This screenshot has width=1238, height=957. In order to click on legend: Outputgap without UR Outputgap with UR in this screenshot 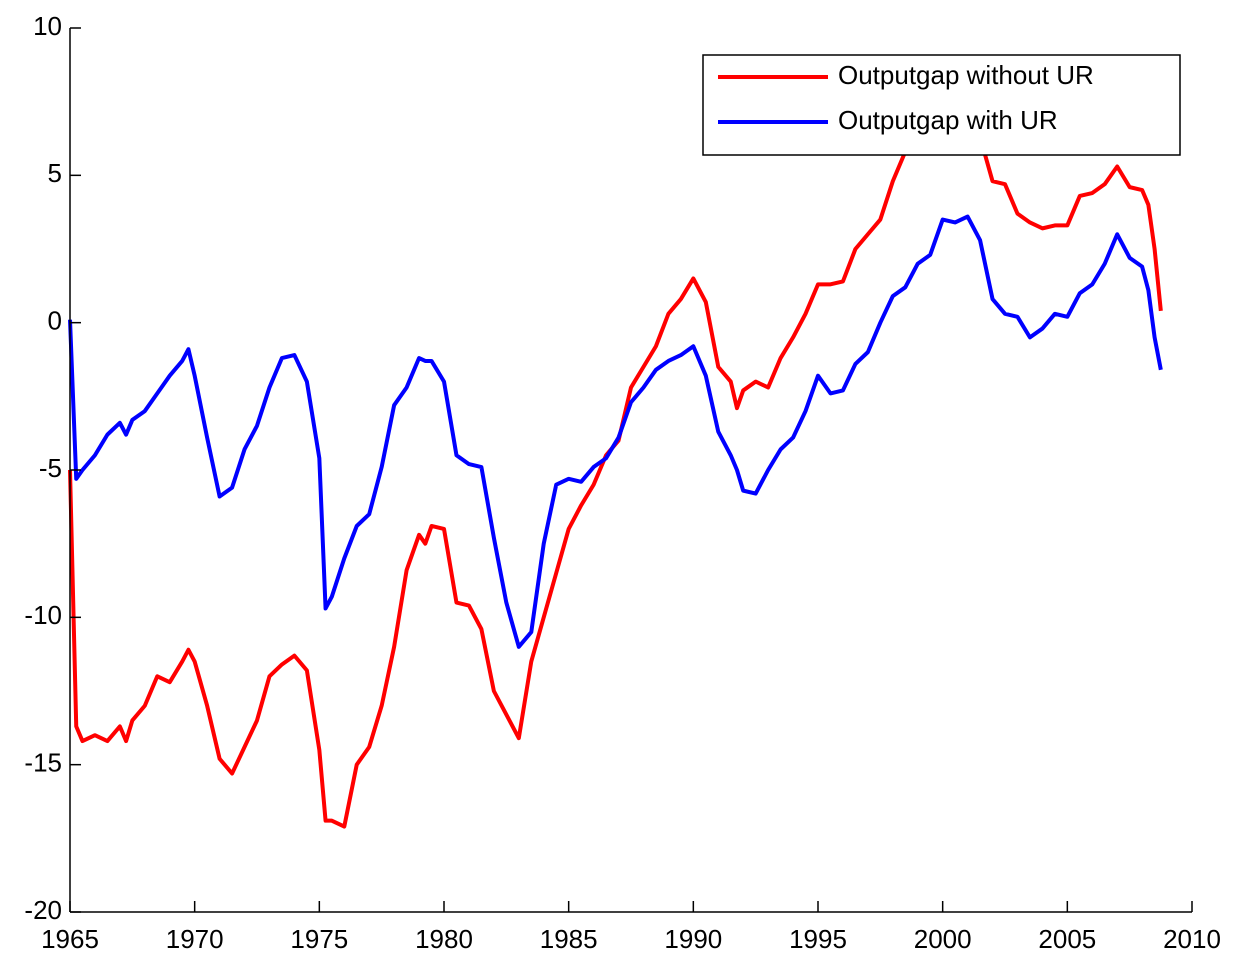, I will do `click(941, 105)`.